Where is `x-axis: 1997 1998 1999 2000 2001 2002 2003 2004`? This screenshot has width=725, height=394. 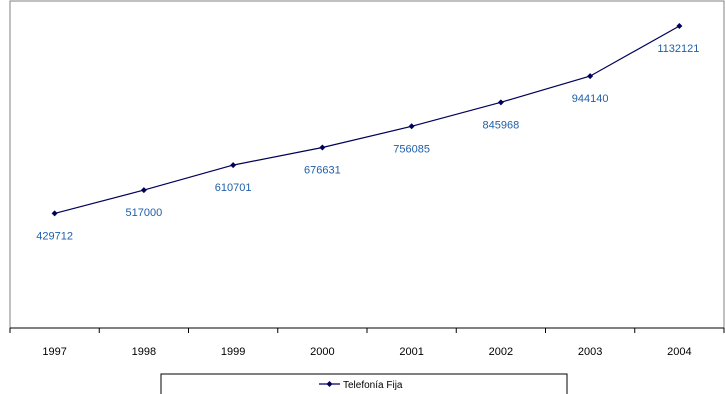 x-axis: 1997 1998 1999 2000 2001 2002 2003 2004 is located at coordinates (367, 342).